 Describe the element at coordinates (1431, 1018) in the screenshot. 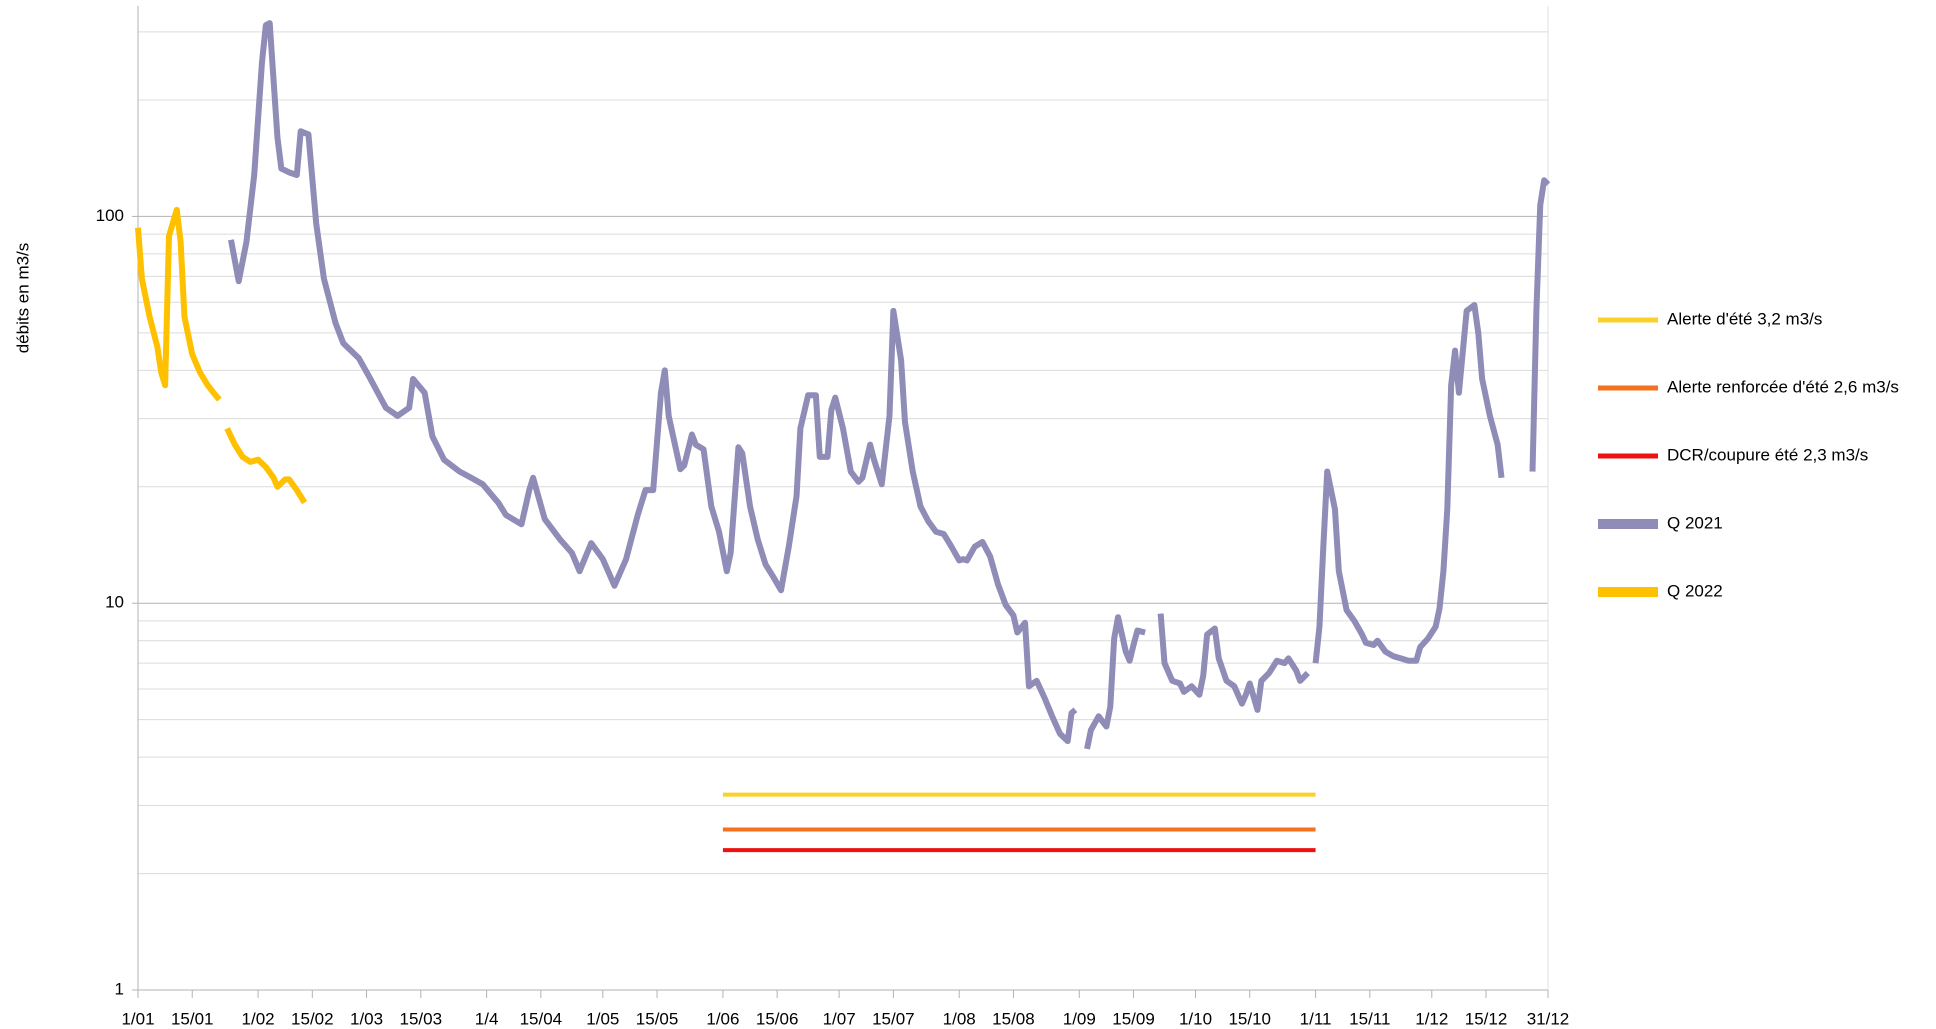

I see `x-tick-label: 1/12` at that location.